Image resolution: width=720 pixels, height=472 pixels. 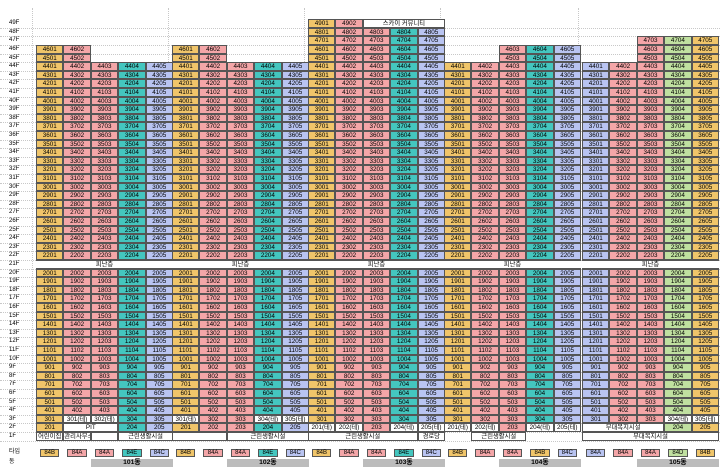 I want to click on unit-cell: 3401, so click(x=596, y=152).